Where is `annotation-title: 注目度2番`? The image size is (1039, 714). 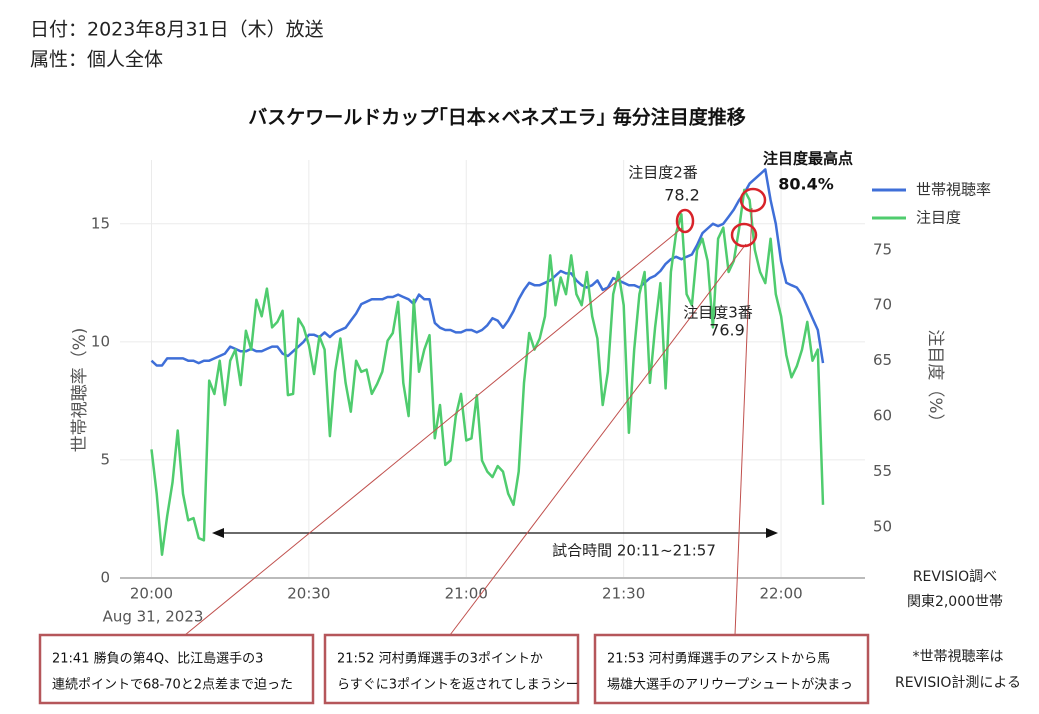 annotation-title: 注目度2番 is located at coordinates (663, 173).